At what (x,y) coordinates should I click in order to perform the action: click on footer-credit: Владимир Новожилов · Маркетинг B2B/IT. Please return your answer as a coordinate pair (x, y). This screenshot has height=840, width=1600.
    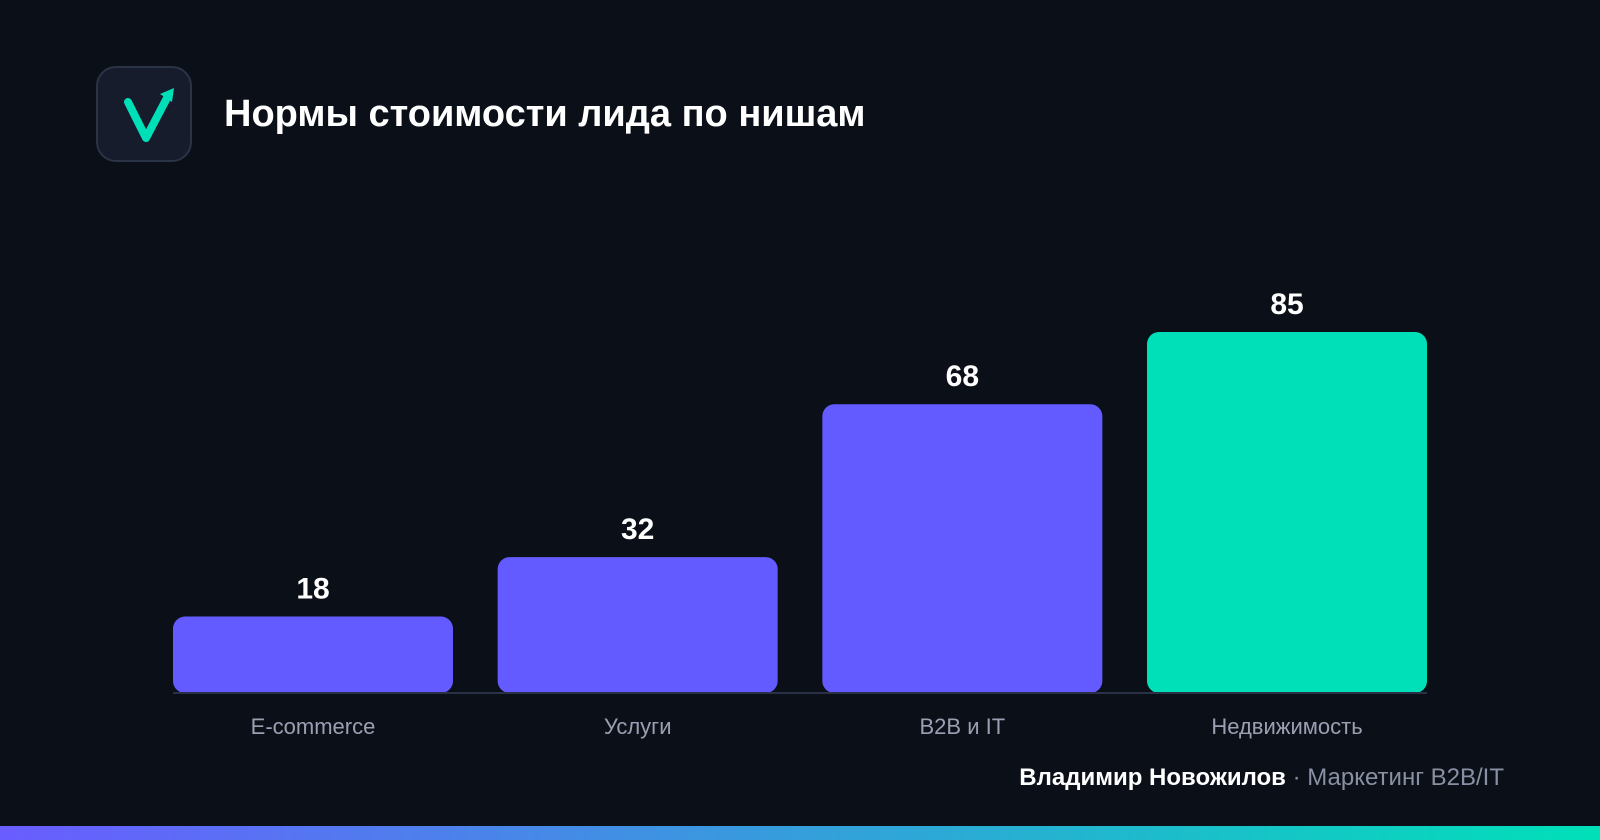
    Looking at the image, I should click on (1261, 778).